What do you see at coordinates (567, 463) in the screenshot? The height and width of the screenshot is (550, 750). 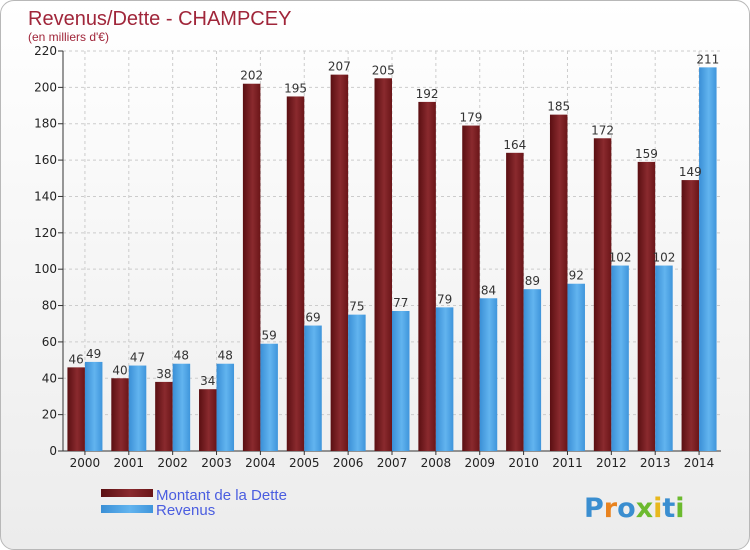 I see `x-tick-label: 2011` at bounding box center [567, 463].